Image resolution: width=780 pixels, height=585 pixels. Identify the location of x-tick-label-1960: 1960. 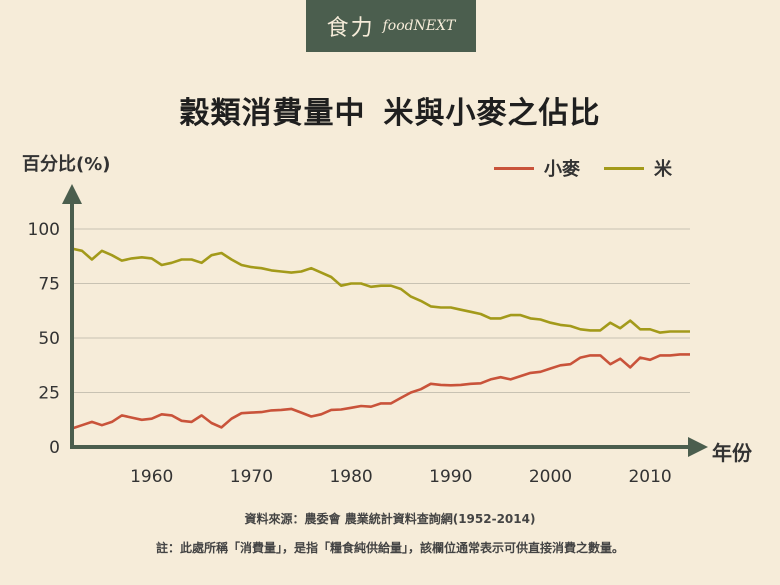
(151, 477).